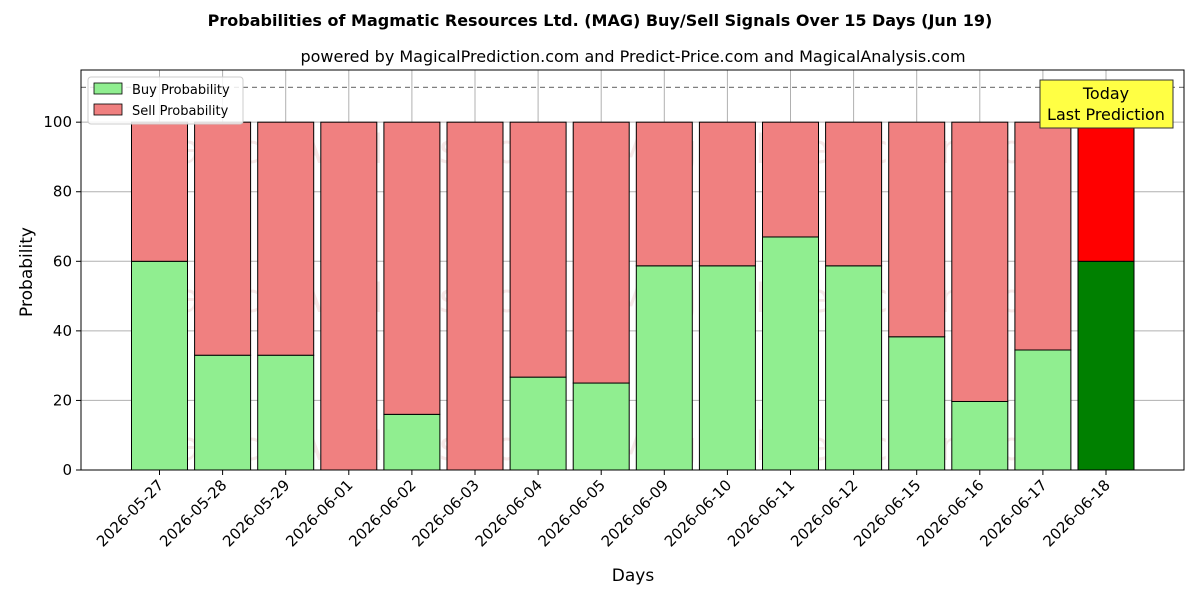  I want to click on legend-swatch-sell, so click(108, 109).